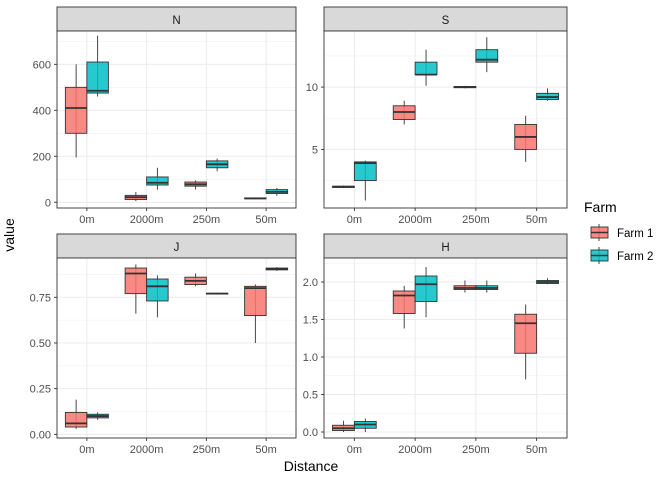 Image resolution: width=672 pixels, height=480 pixels. What do you see at coordinates (315, 150) in the screenshot?
I see `y-tick-label: 5` at bounding box center [315, 150].